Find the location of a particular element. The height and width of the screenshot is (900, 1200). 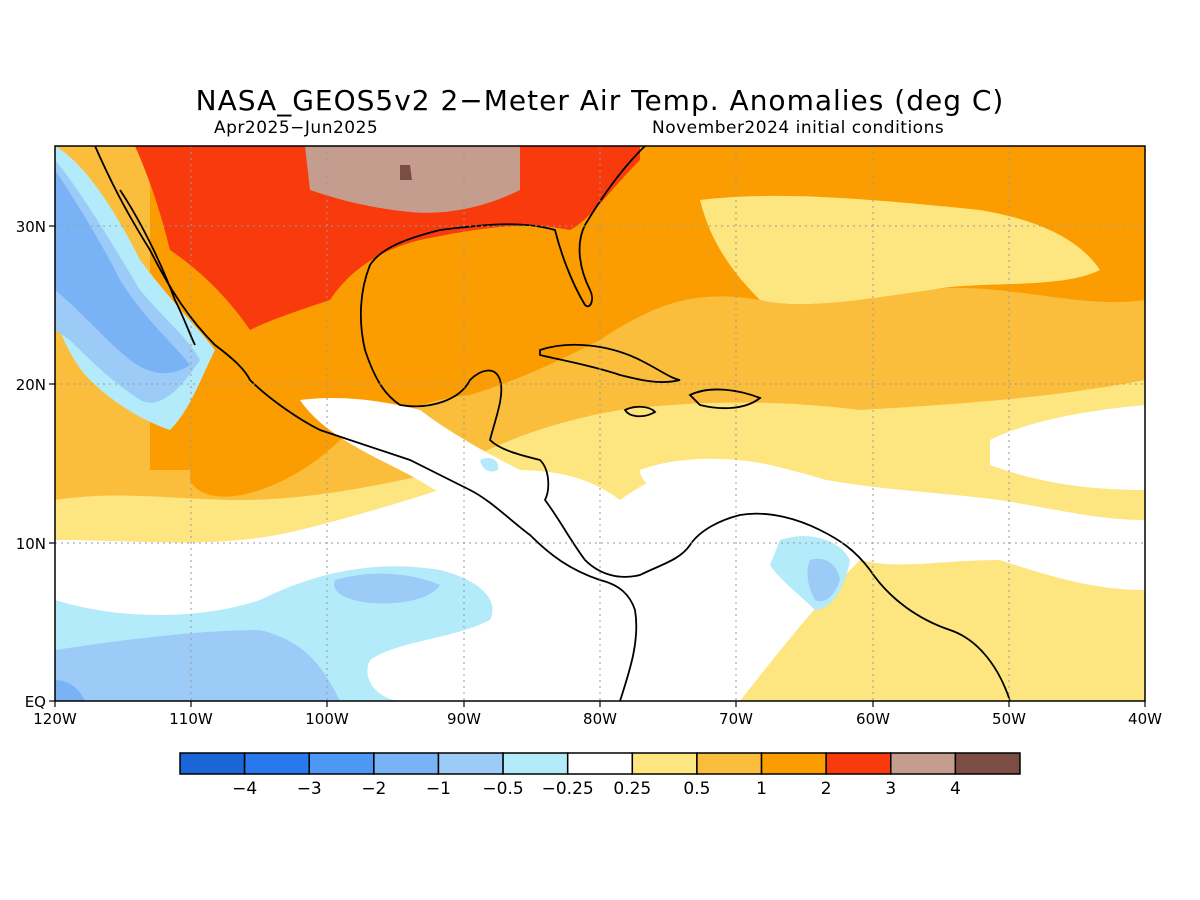

colorbar is located at coordinates (600, 763).